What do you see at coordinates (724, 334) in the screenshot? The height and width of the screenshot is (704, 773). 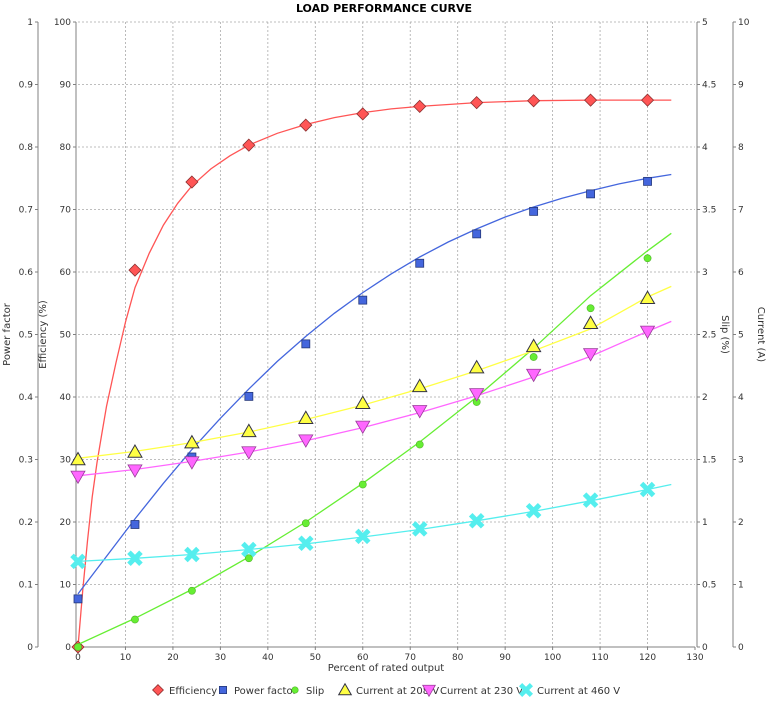 I see `axis-label-slip: Slip (%)` at bounding box center [724, 334].